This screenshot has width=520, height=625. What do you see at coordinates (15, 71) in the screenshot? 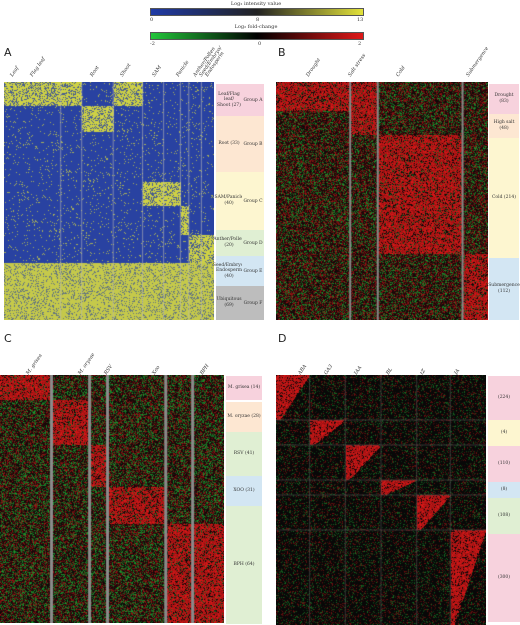
I see `panel-a-column-label: Leaf` at bounding box center [15, 71].